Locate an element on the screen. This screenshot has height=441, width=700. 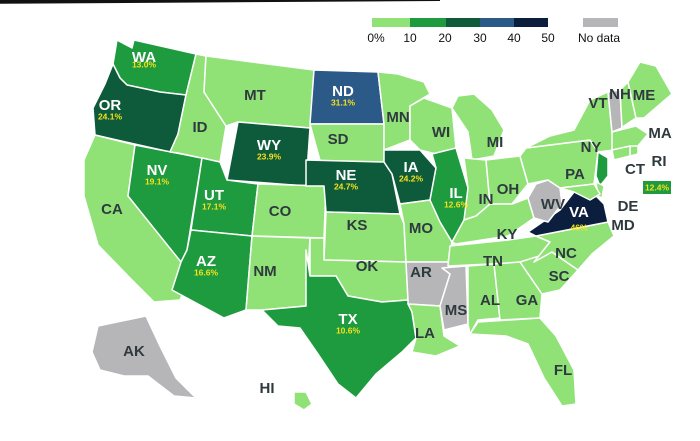
state-va is located at coordinates (568, 213).